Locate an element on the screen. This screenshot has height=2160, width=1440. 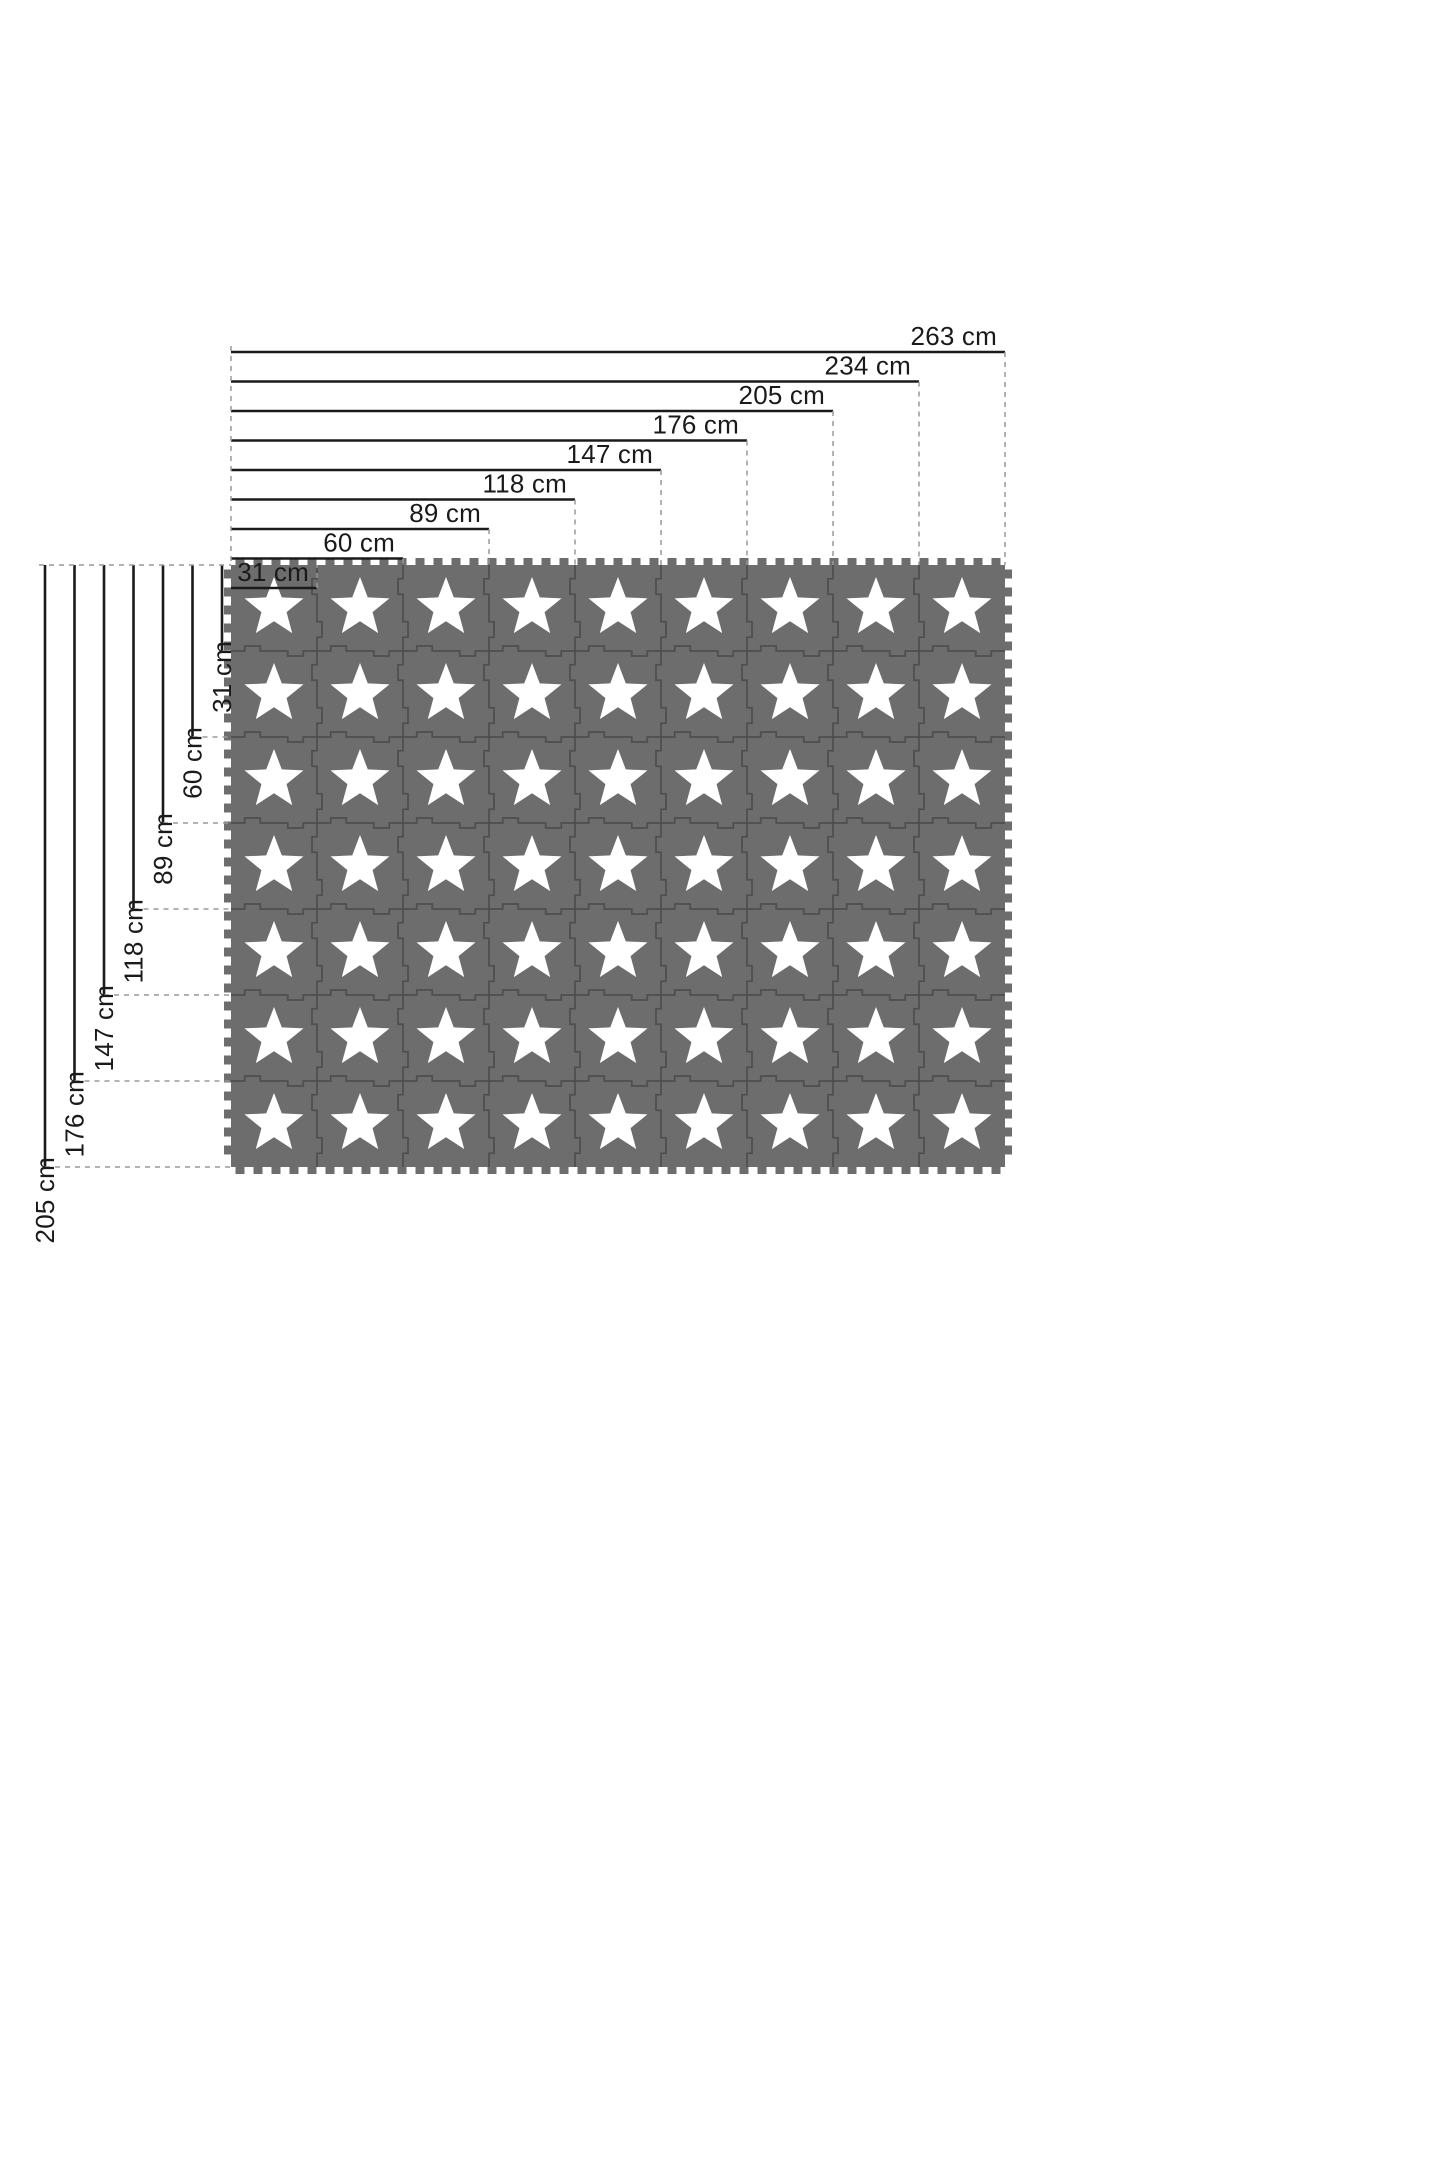
horizontal-dimension-label: 60 cm is located at coordinates (359, 543).